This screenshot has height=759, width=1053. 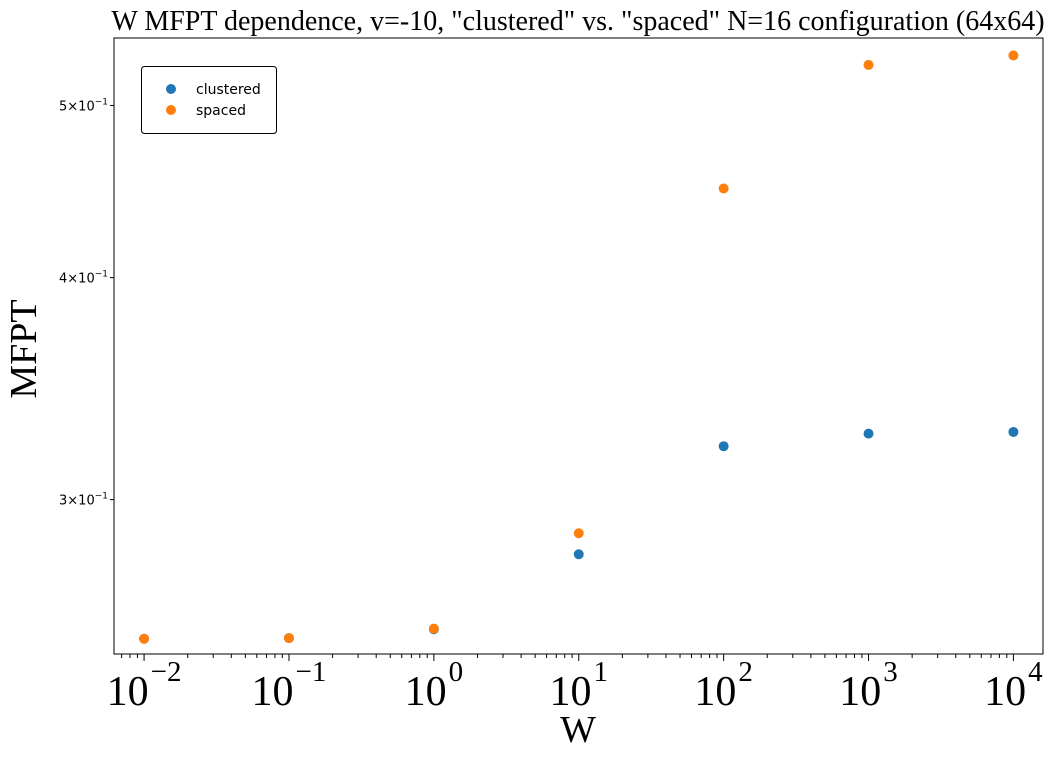 I want to click on x-tick-exponent: −2, so click(x=166, y=672).